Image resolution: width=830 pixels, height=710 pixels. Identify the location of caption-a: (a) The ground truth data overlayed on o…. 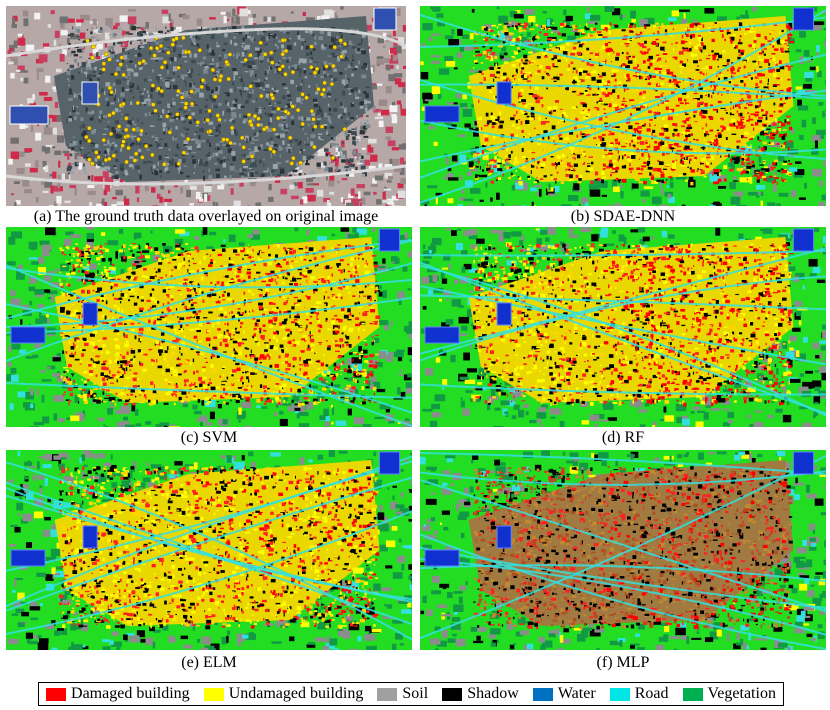
(206, 216).